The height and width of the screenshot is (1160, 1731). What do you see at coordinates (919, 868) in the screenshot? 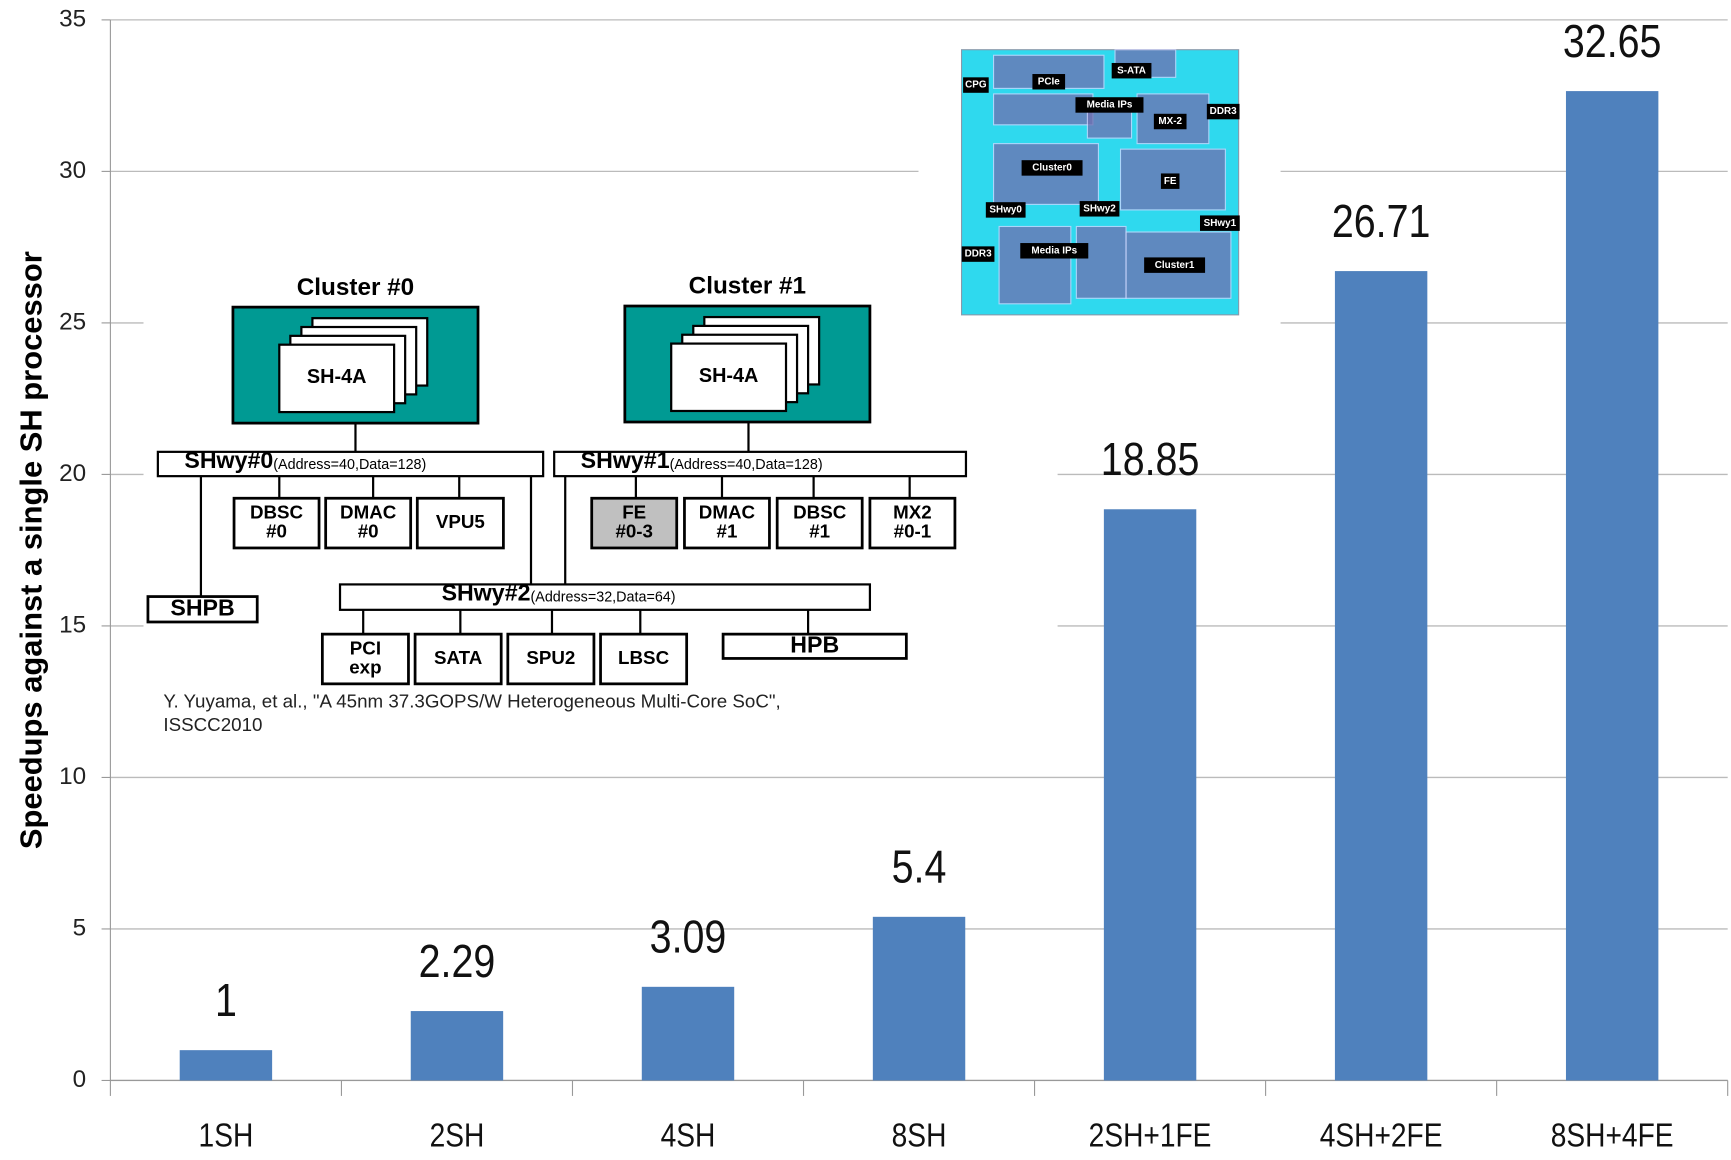
I see `value-label: 5.4` at bounding box center [919, 868].